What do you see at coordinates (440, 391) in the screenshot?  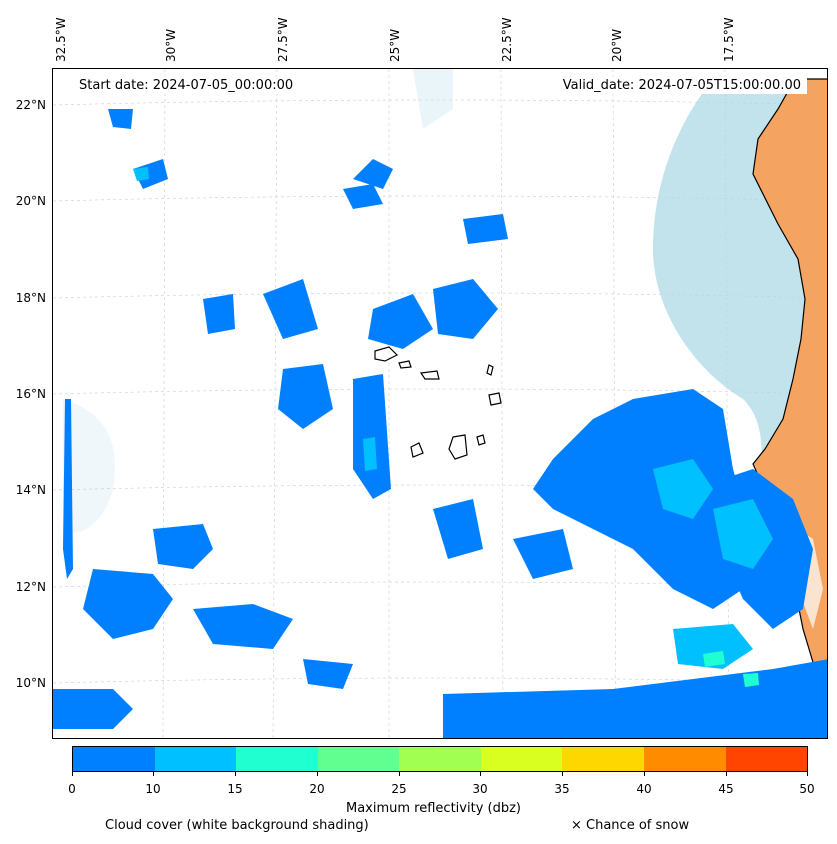 I see `gridline-lat-16n` at bounding box center [440, 391].